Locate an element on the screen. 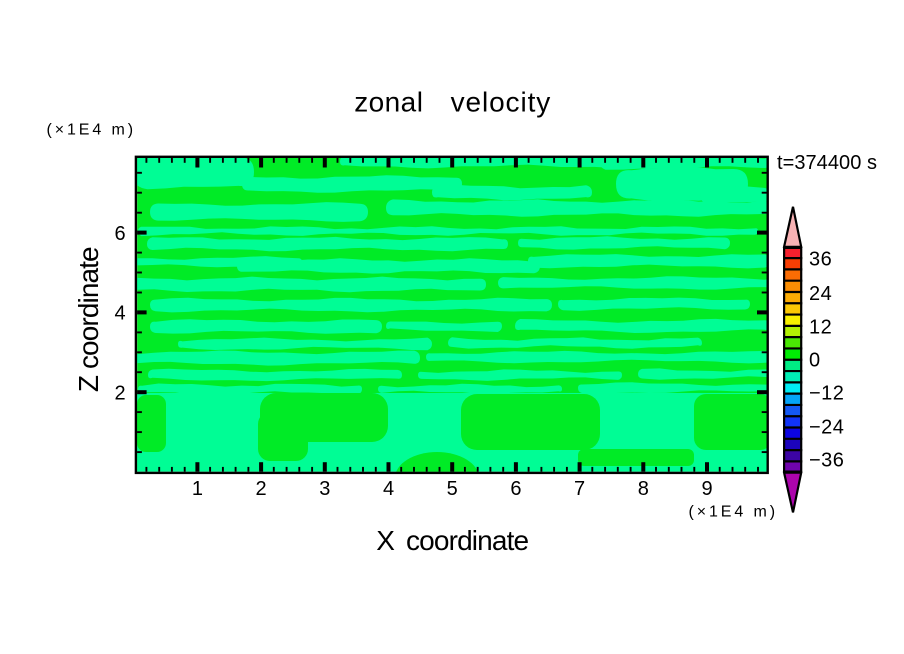 The width and height of the screenshot is (904, 654). svg-text: 8 is located at coordinates (643, 489).